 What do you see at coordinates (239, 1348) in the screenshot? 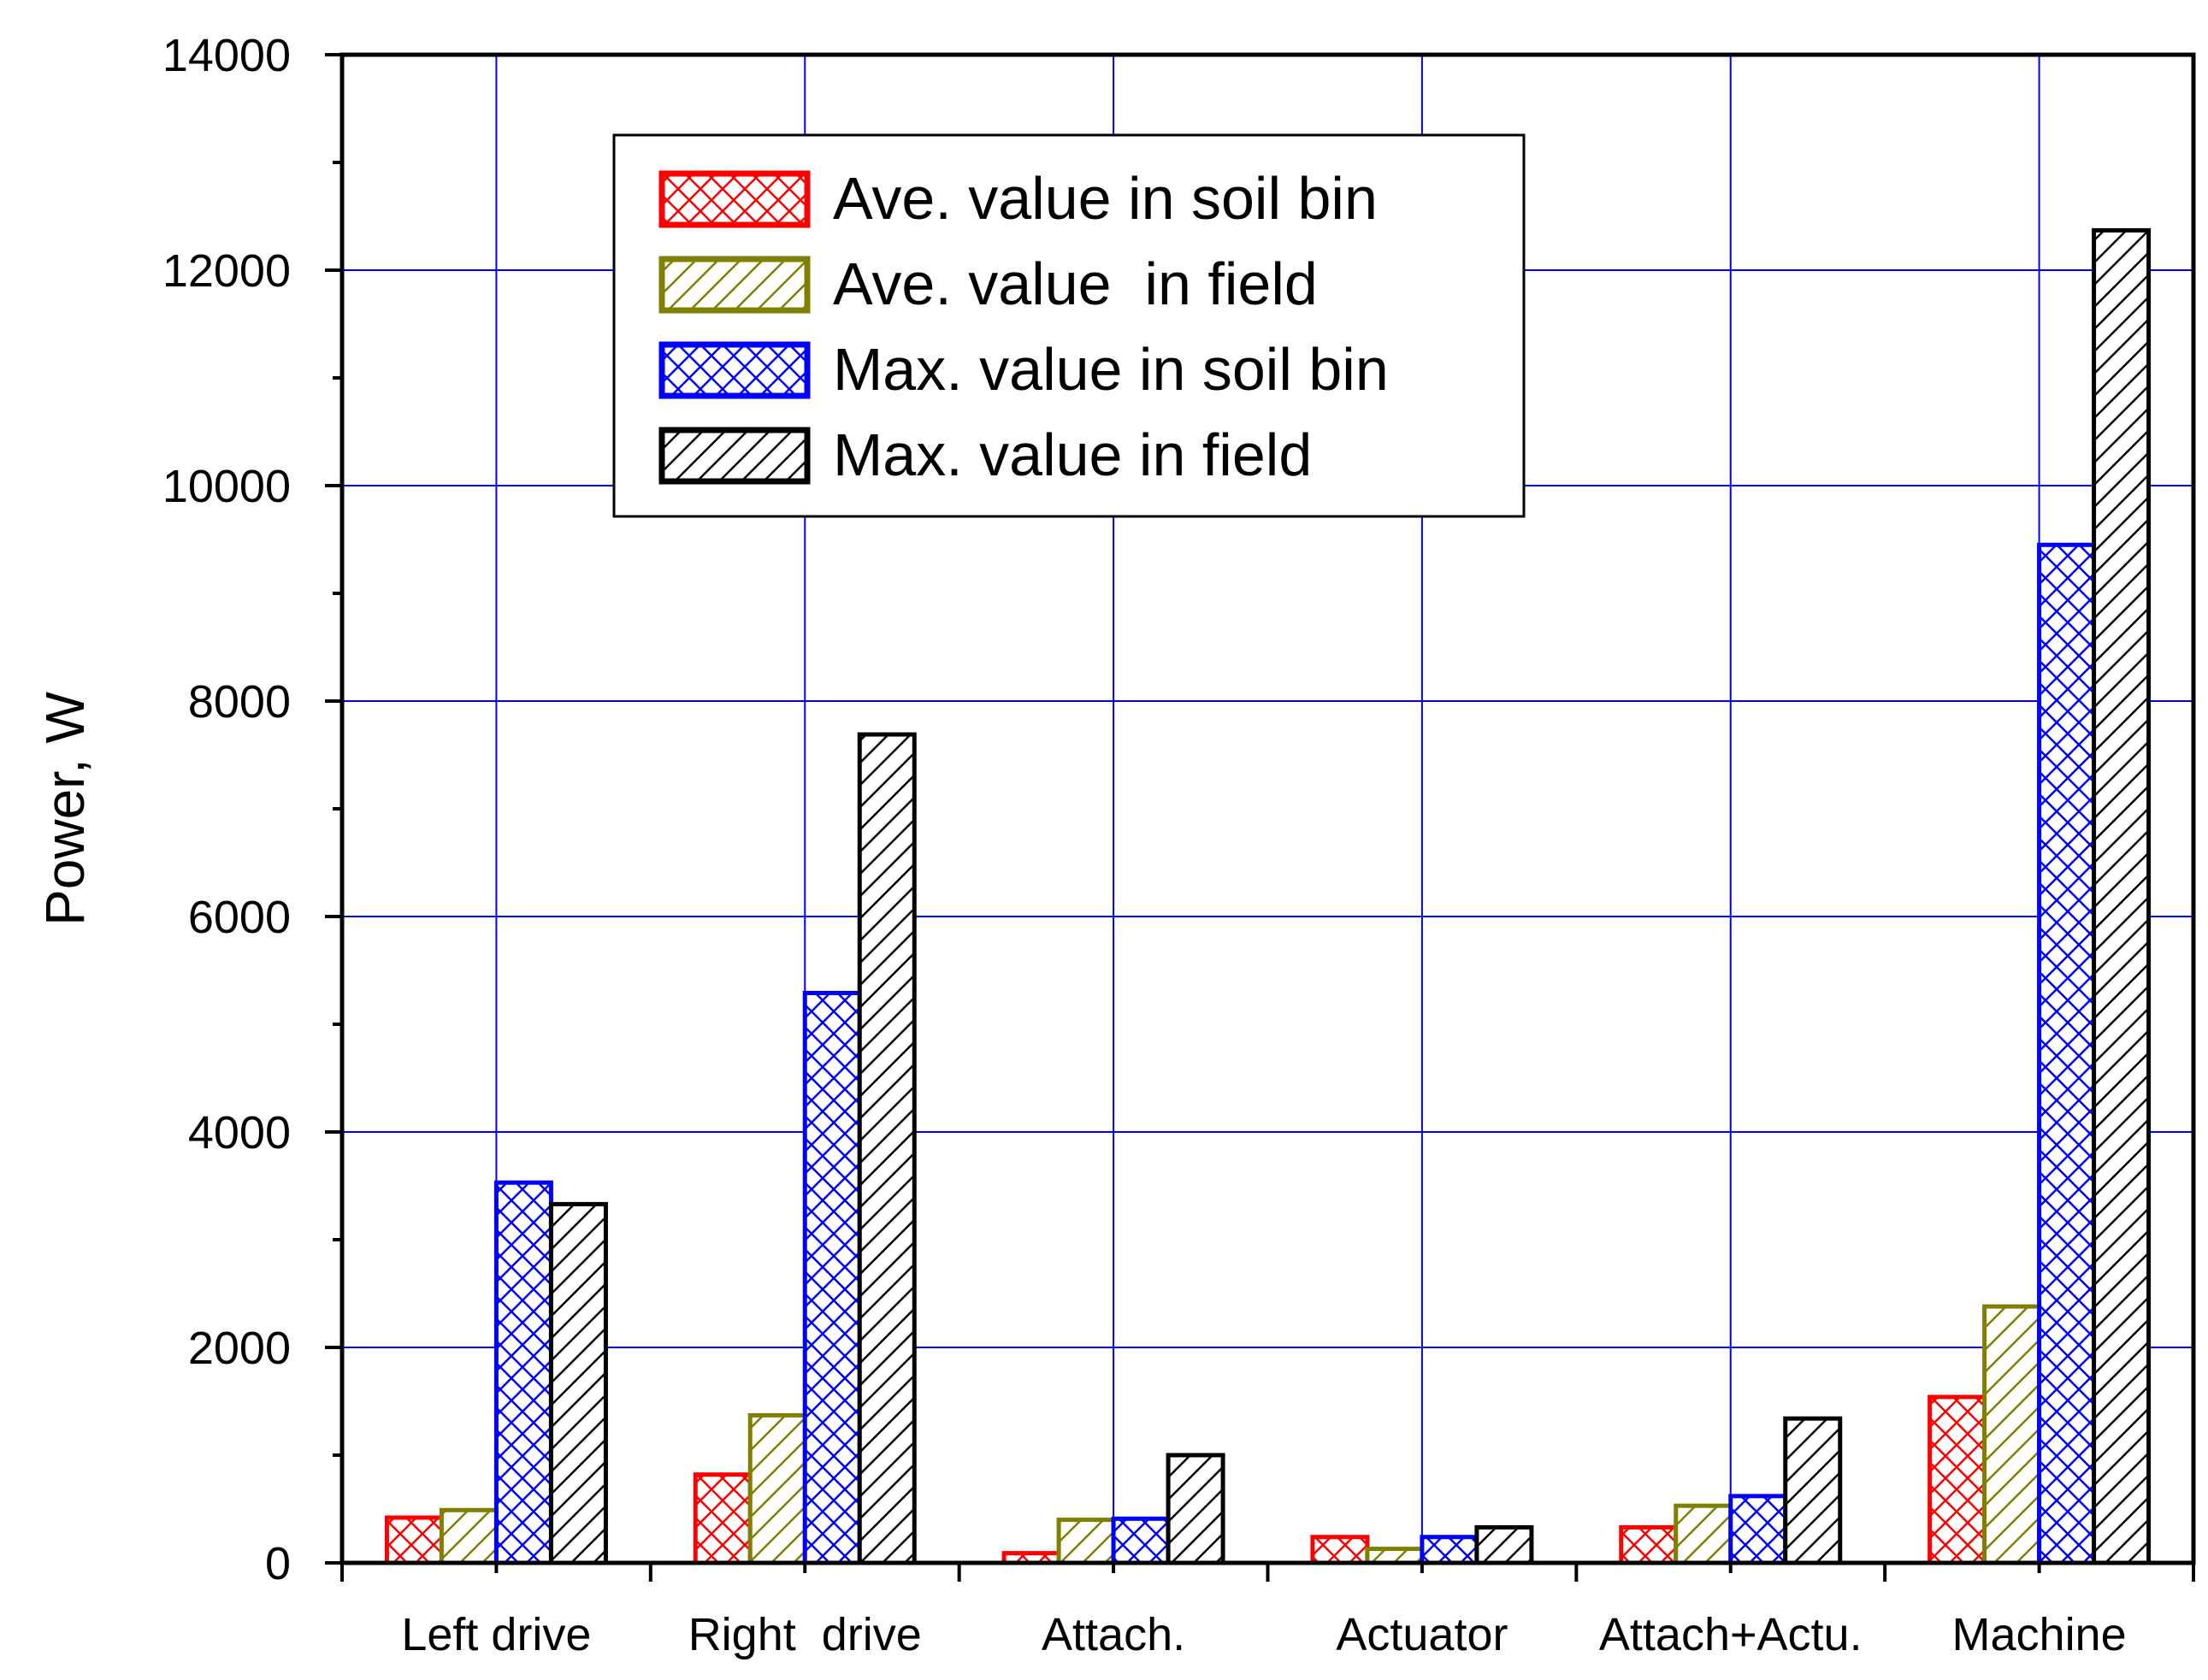
I see `y-tick-label: 2000` at bounding box center [239, 1348].